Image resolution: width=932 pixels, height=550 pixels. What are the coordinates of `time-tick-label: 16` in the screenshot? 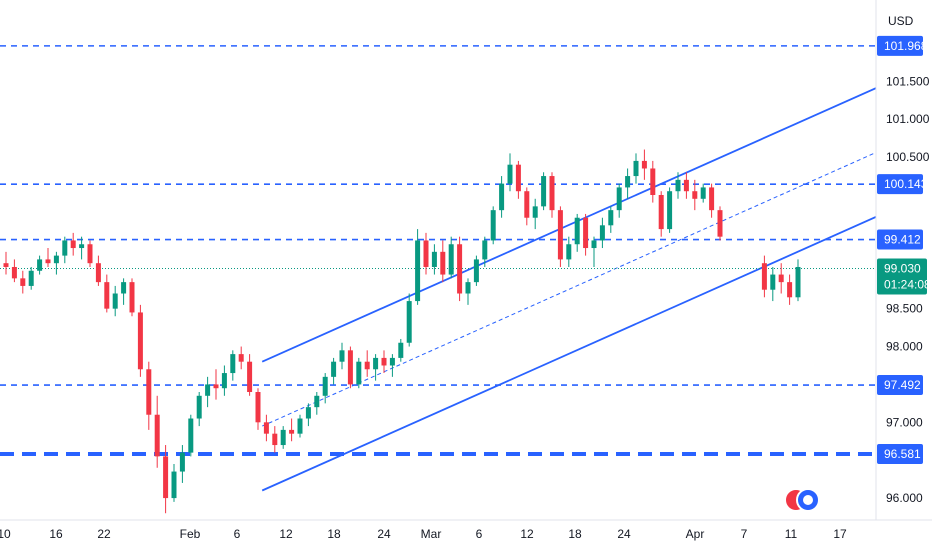 It's located at (56, 534).